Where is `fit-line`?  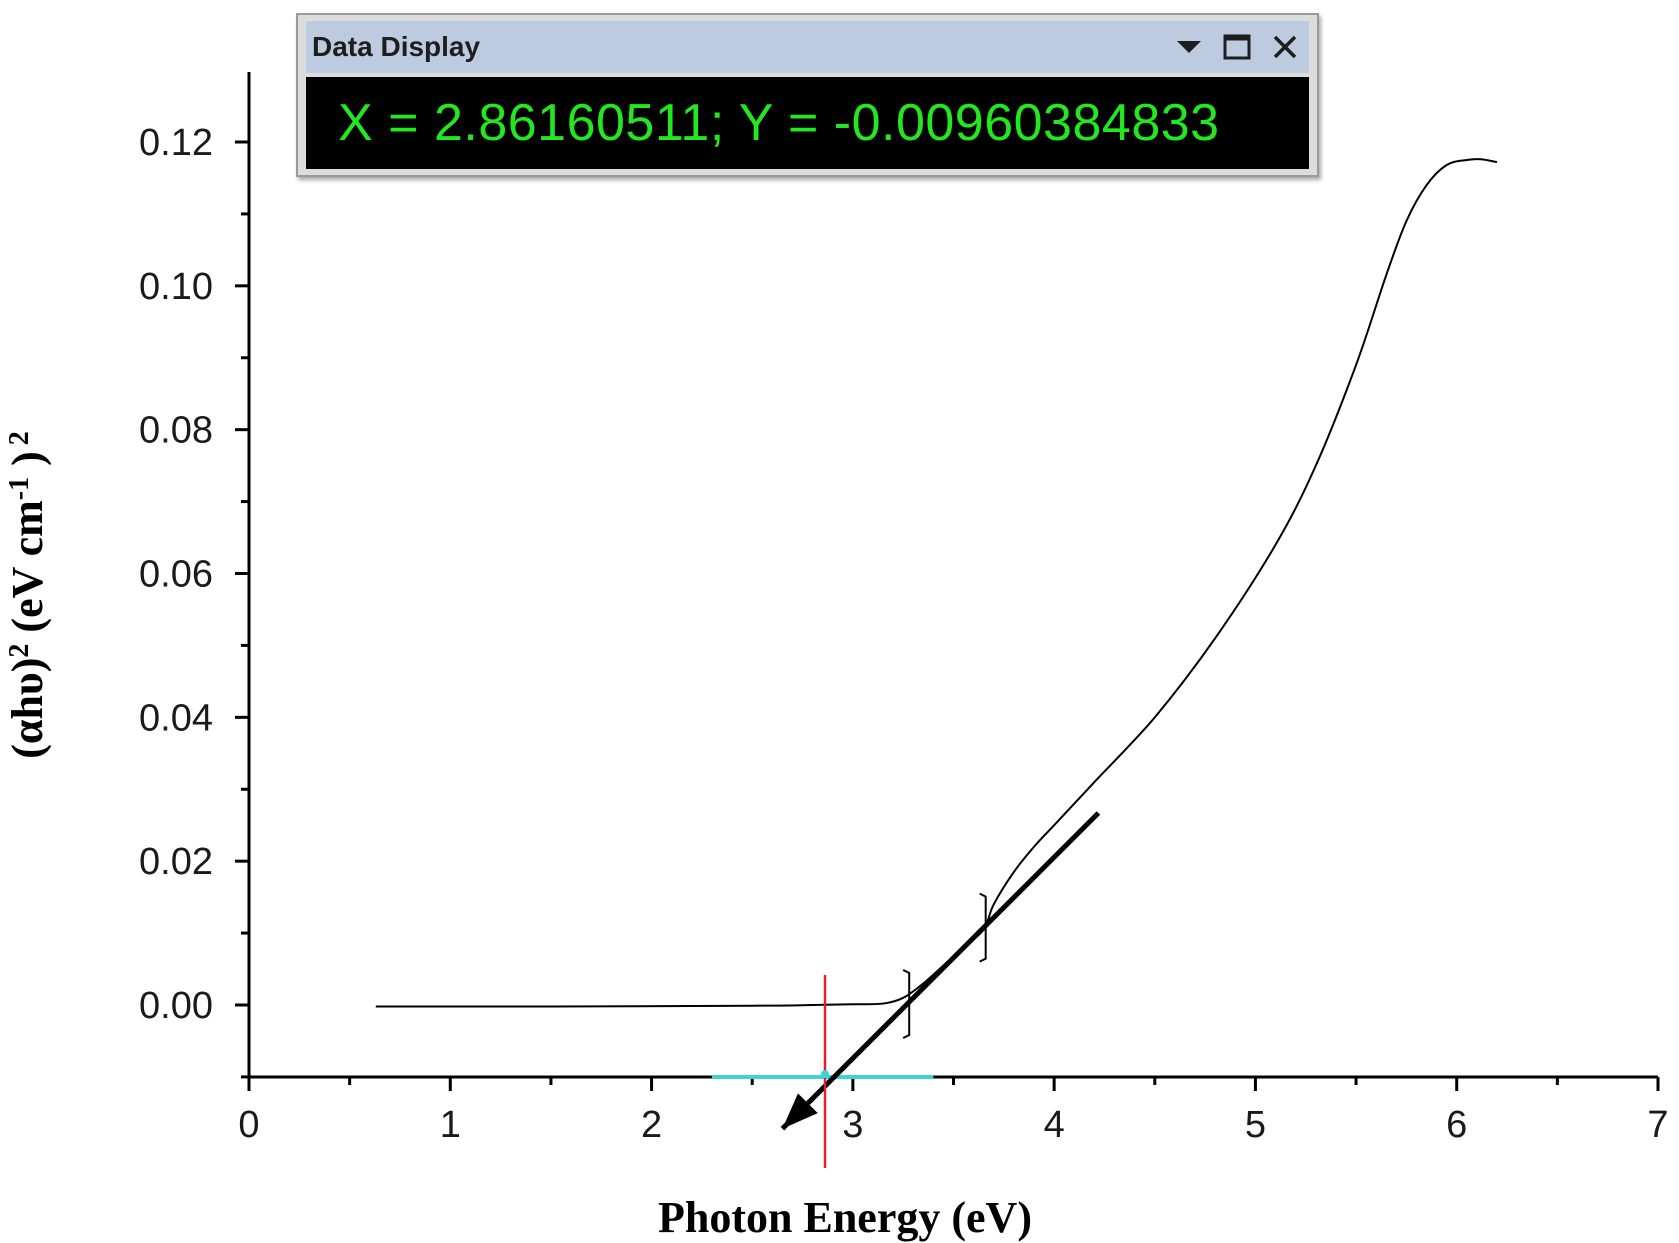
fit-line is located at coordinates (940, 971).